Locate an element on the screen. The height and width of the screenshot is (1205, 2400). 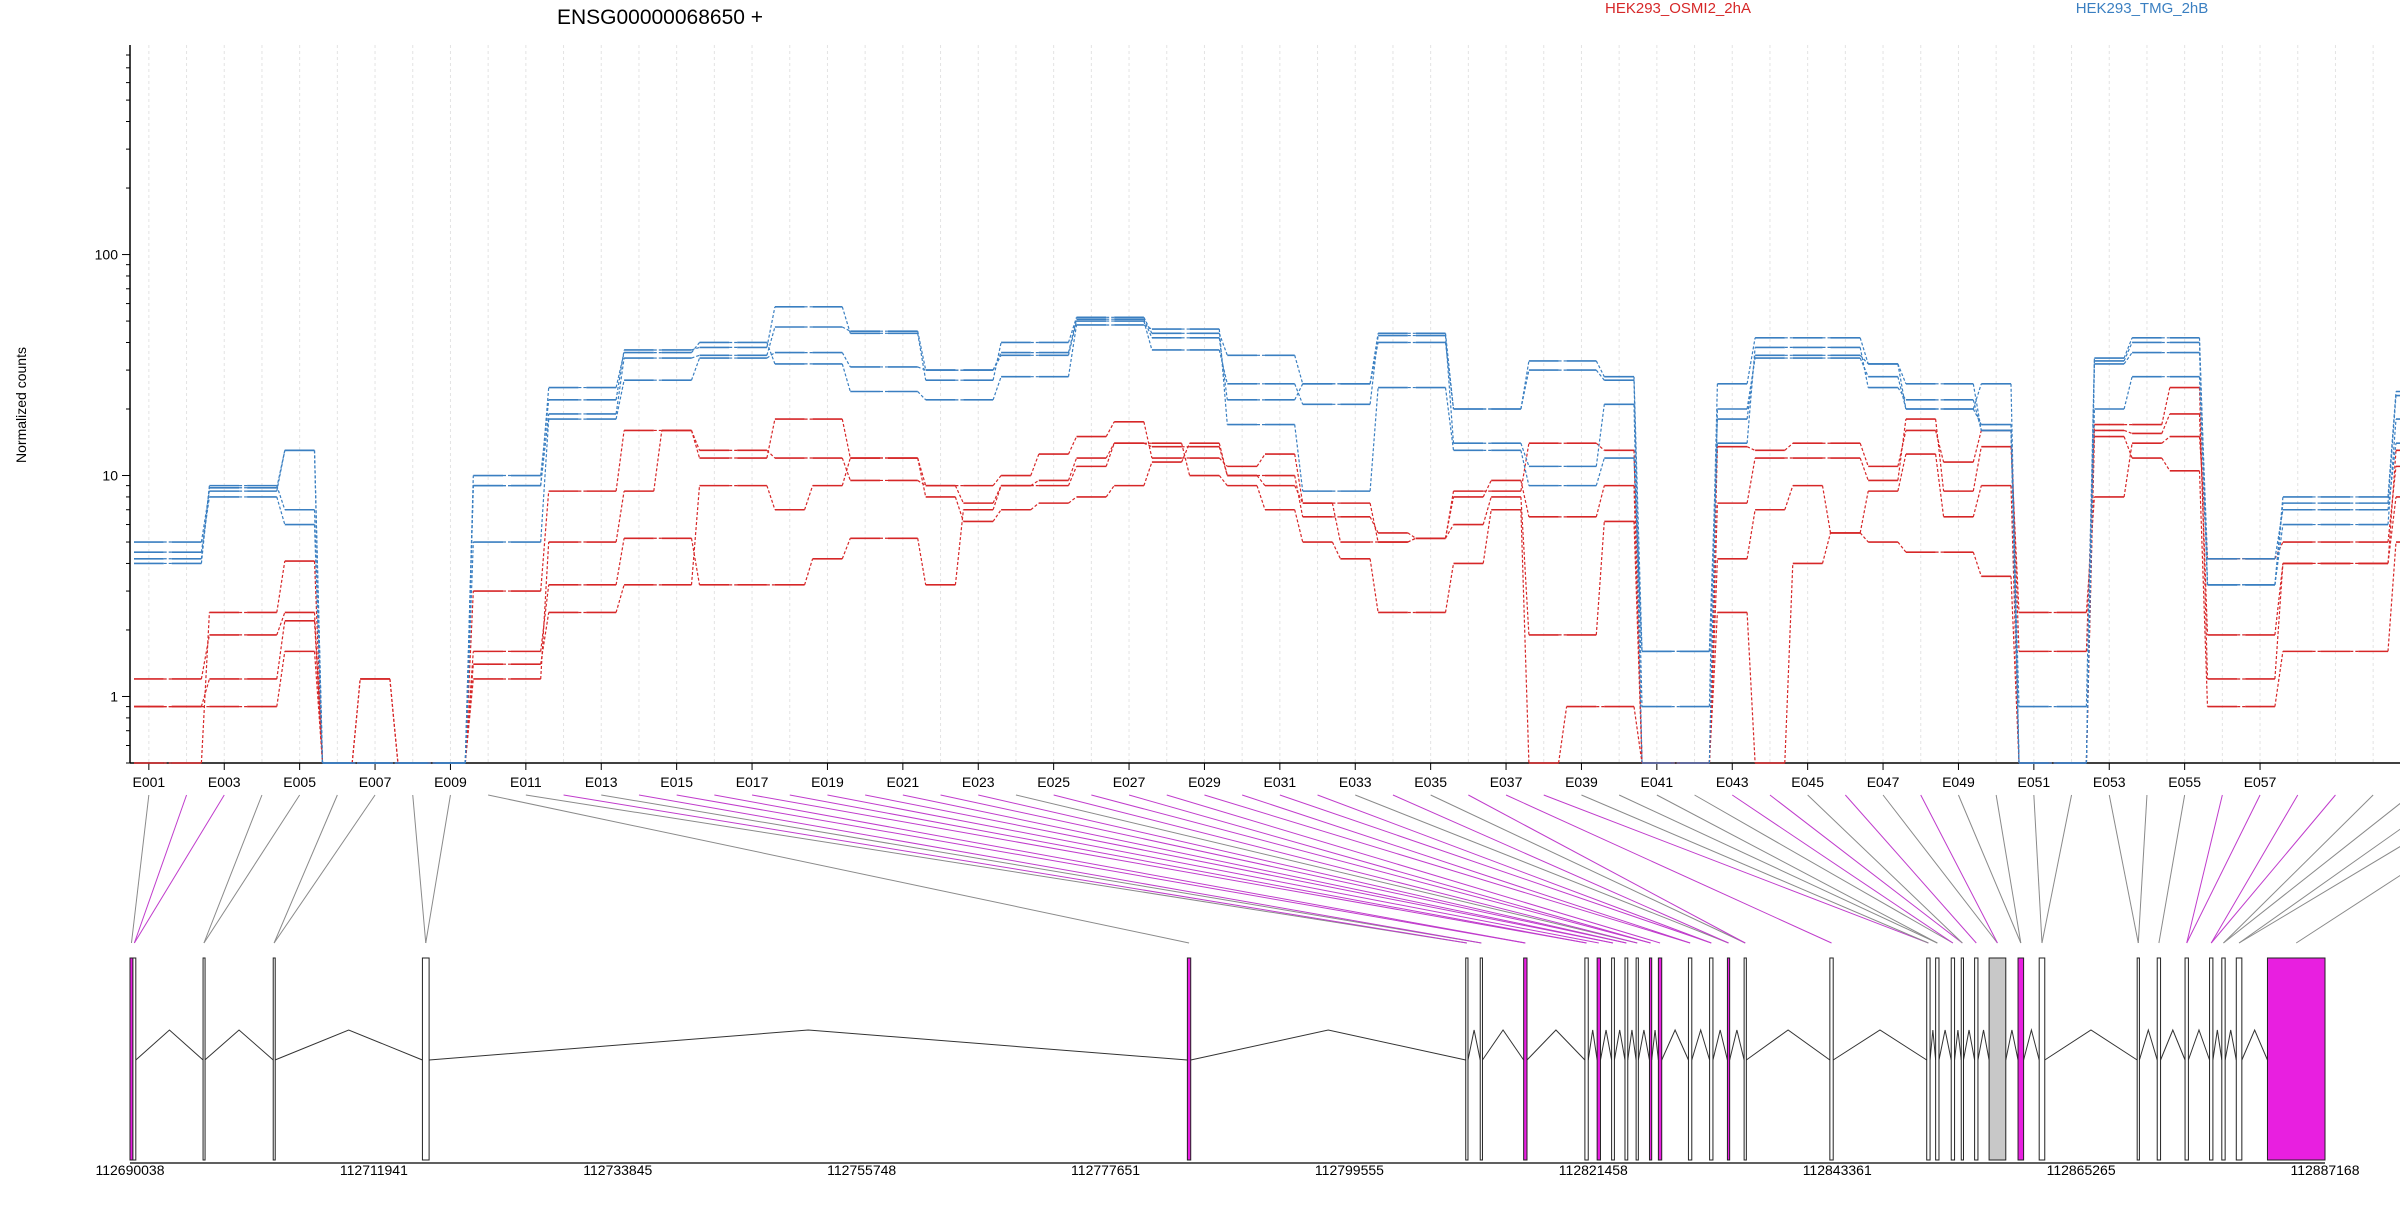
genomic-tick-label: 112733845 is located at coordinates (617, 1170).